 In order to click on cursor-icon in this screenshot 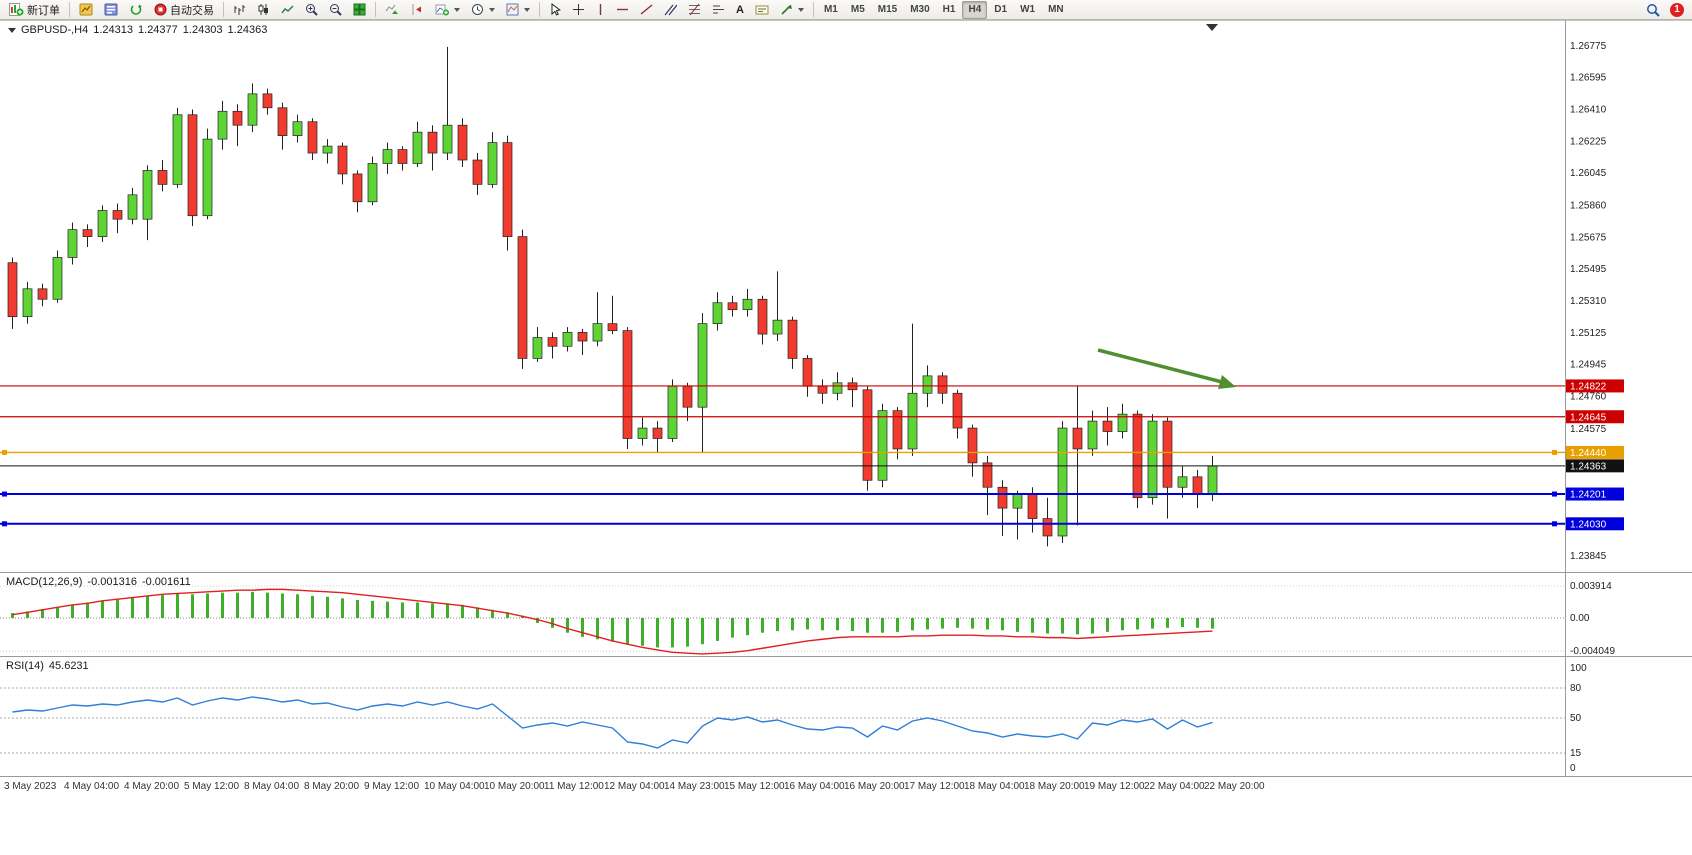, I will do `click(556, 9)`.